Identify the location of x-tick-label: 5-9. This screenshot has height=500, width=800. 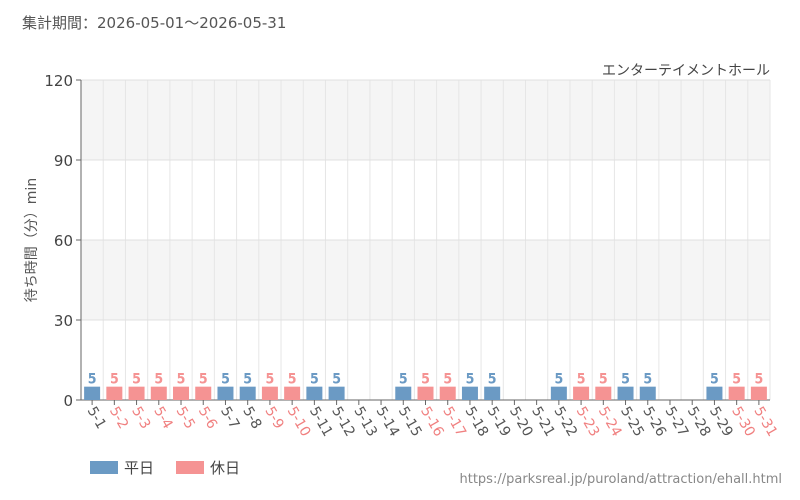
(273, 418).